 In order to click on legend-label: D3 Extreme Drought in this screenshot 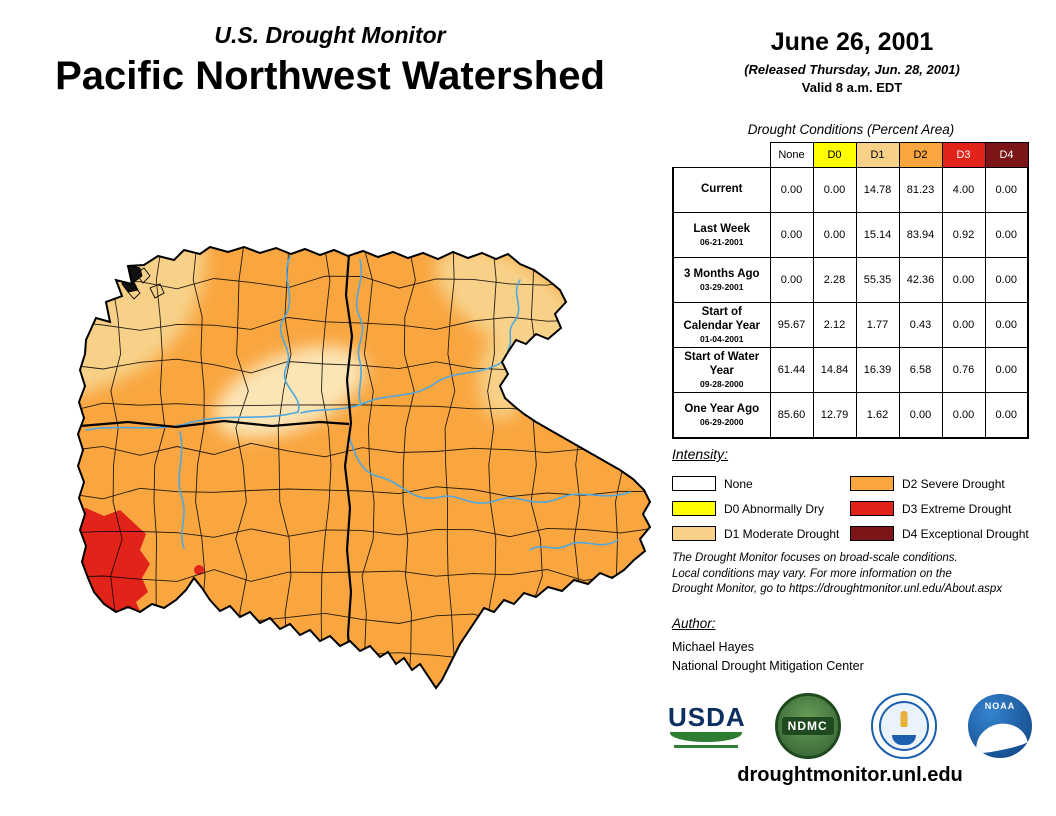, I will do `click(957, 508)`.